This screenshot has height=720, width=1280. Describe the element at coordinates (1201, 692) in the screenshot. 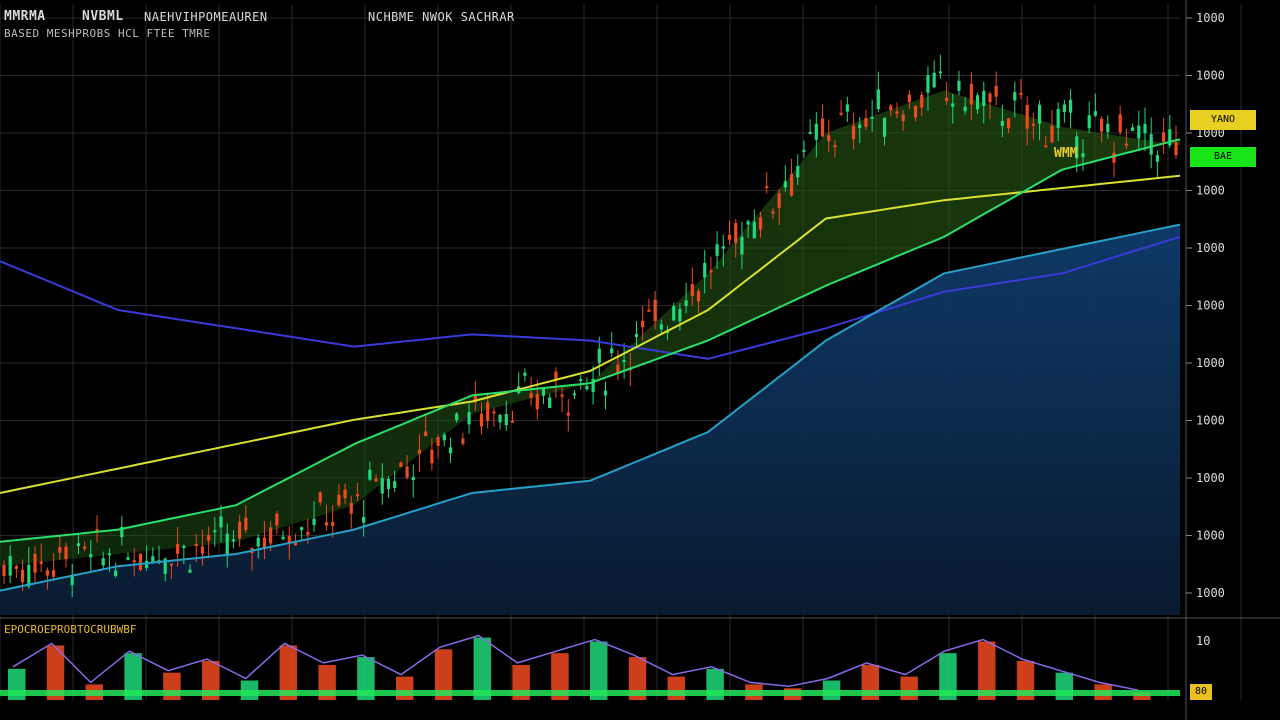

I see `indicator-tag: 80` at that location.